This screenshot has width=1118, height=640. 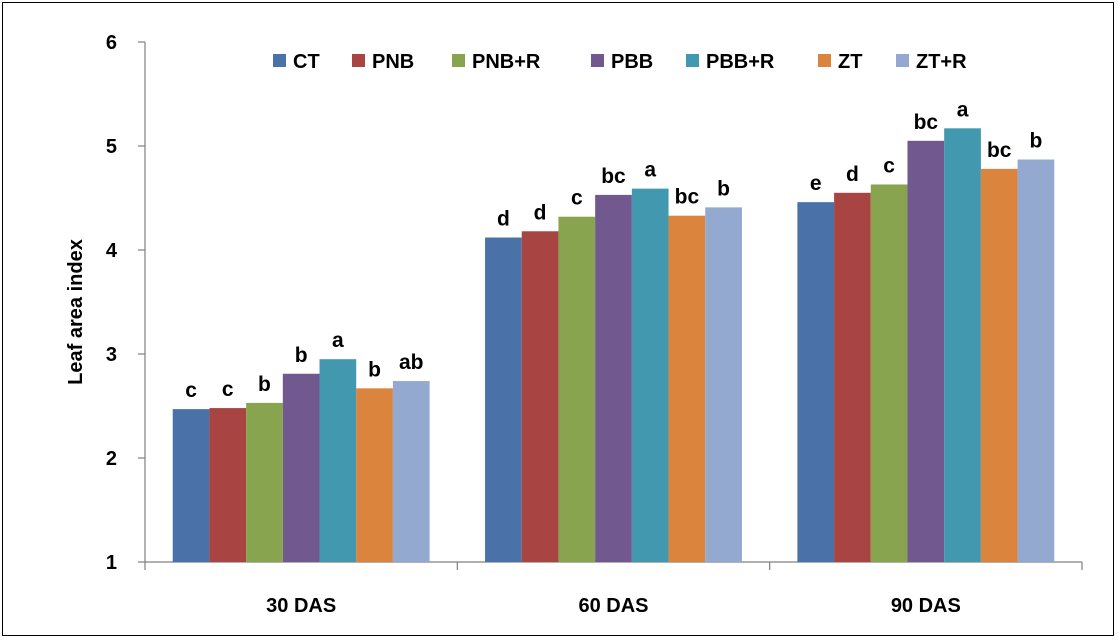 What do you see at coordinates (816, 183) in the screenshot?
I see `bar-data-label: e` at bounding box center [816, 183].